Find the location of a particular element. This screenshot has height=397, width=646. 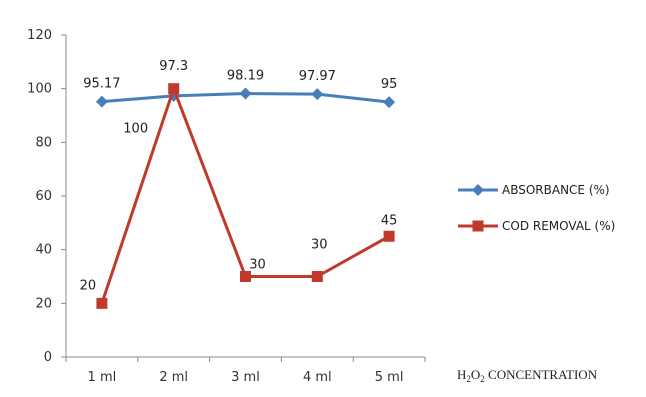

legend: ABSORBANCE (%) COD REMOVAL (%) is located at coordinates (536, 208).